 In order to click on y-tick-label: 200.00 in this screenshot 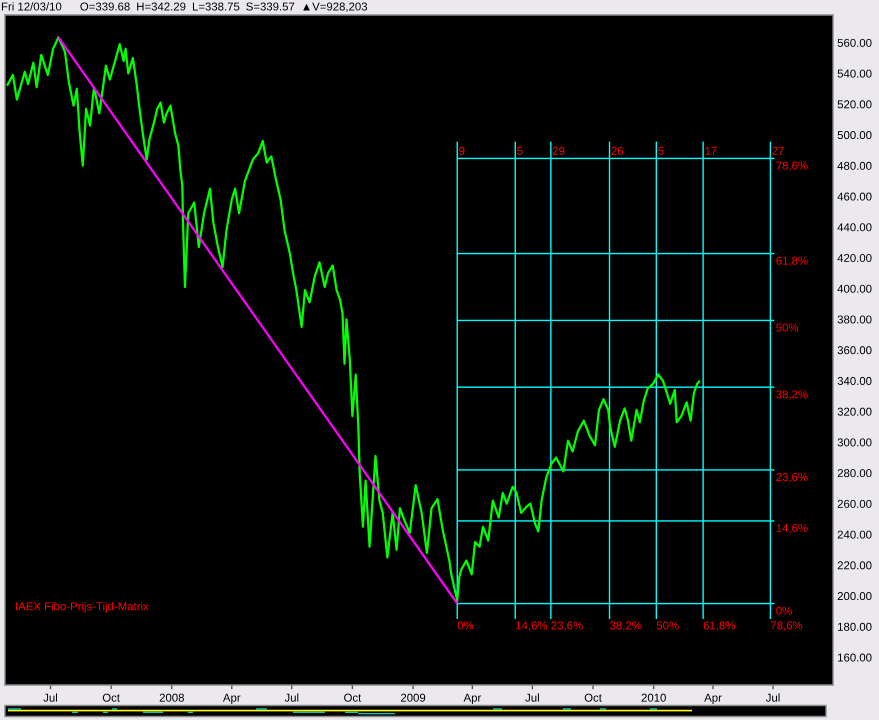, I will do `click(855, 596)`.